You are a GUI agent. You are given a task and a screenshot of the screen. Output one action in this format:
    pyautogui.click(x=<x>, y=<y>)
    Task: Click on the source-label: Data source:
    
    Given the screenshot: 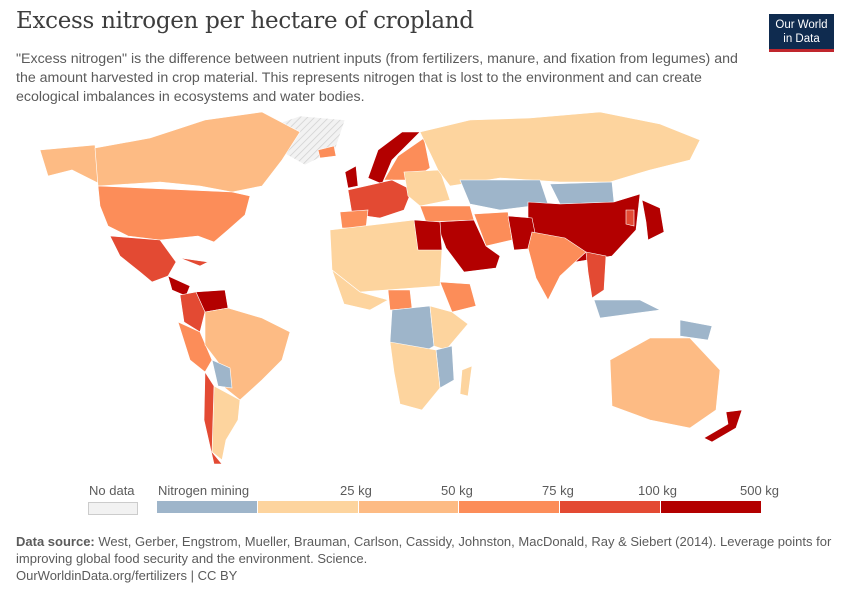 What is the action you would take?
    pyautogui.click(x=55, y=541)
    